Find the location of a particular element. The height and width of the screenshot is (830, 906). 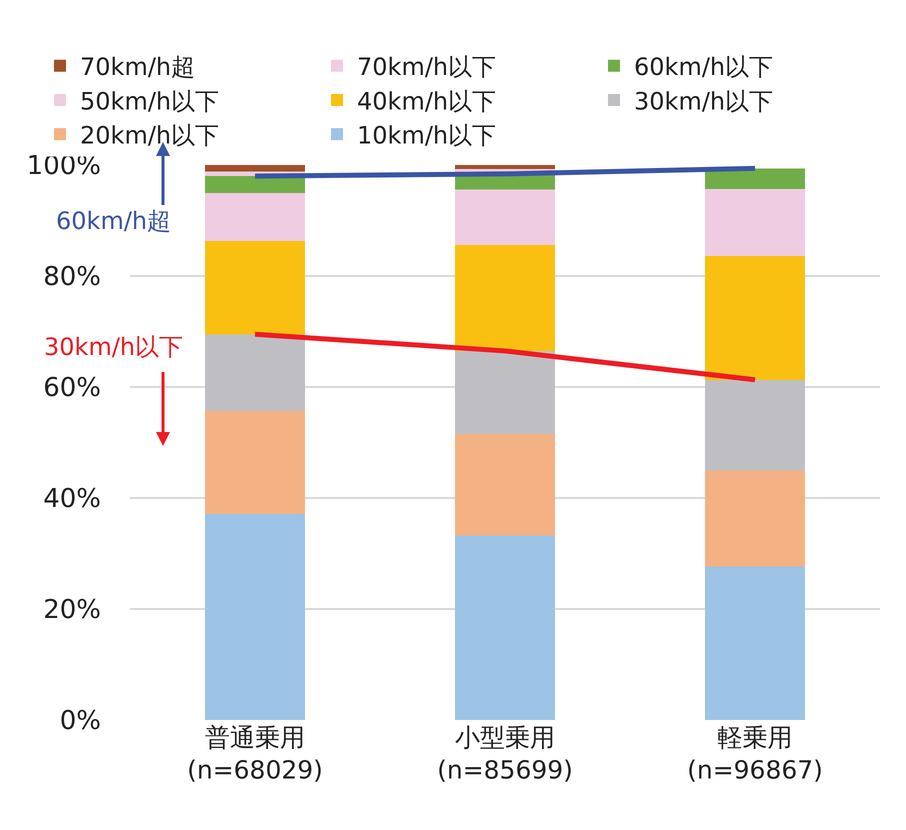

y-tick-label: 20% is located at coordinates (72, 610).